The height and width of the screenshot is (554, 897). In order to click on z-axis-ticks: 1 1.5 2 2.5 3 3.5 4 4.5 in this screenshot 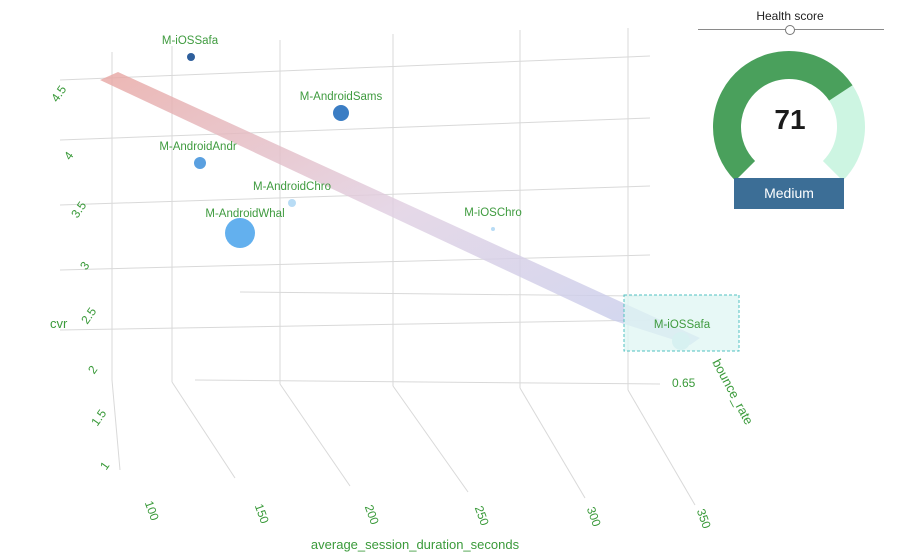, I will do `click(80, 278)`.